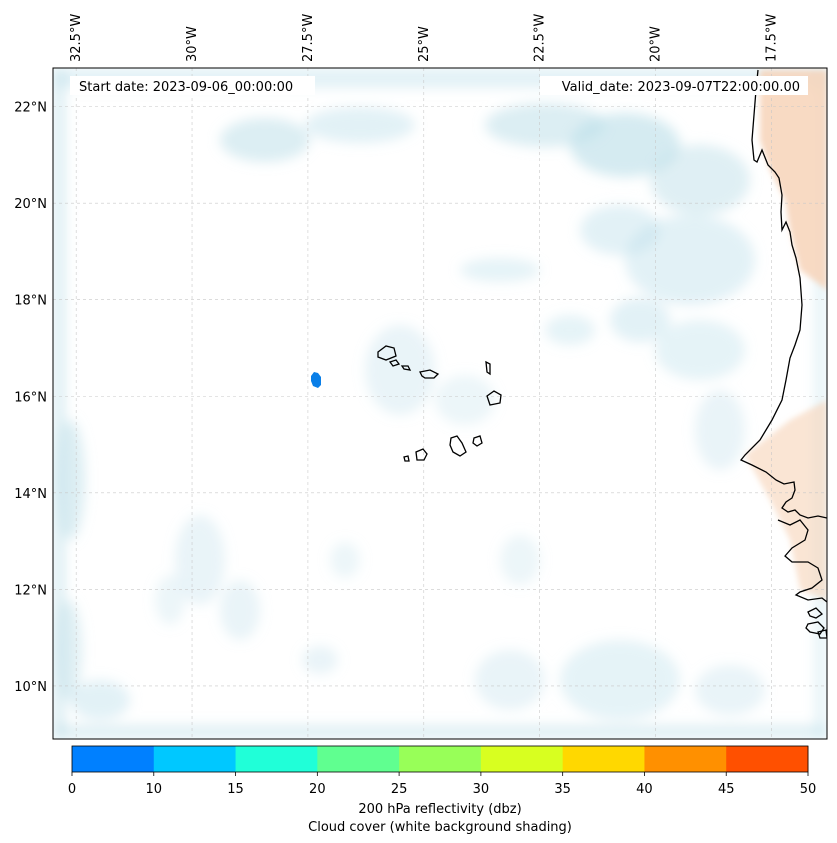  I want to click on colorbar-tick-label: 30, so click(481, 789).